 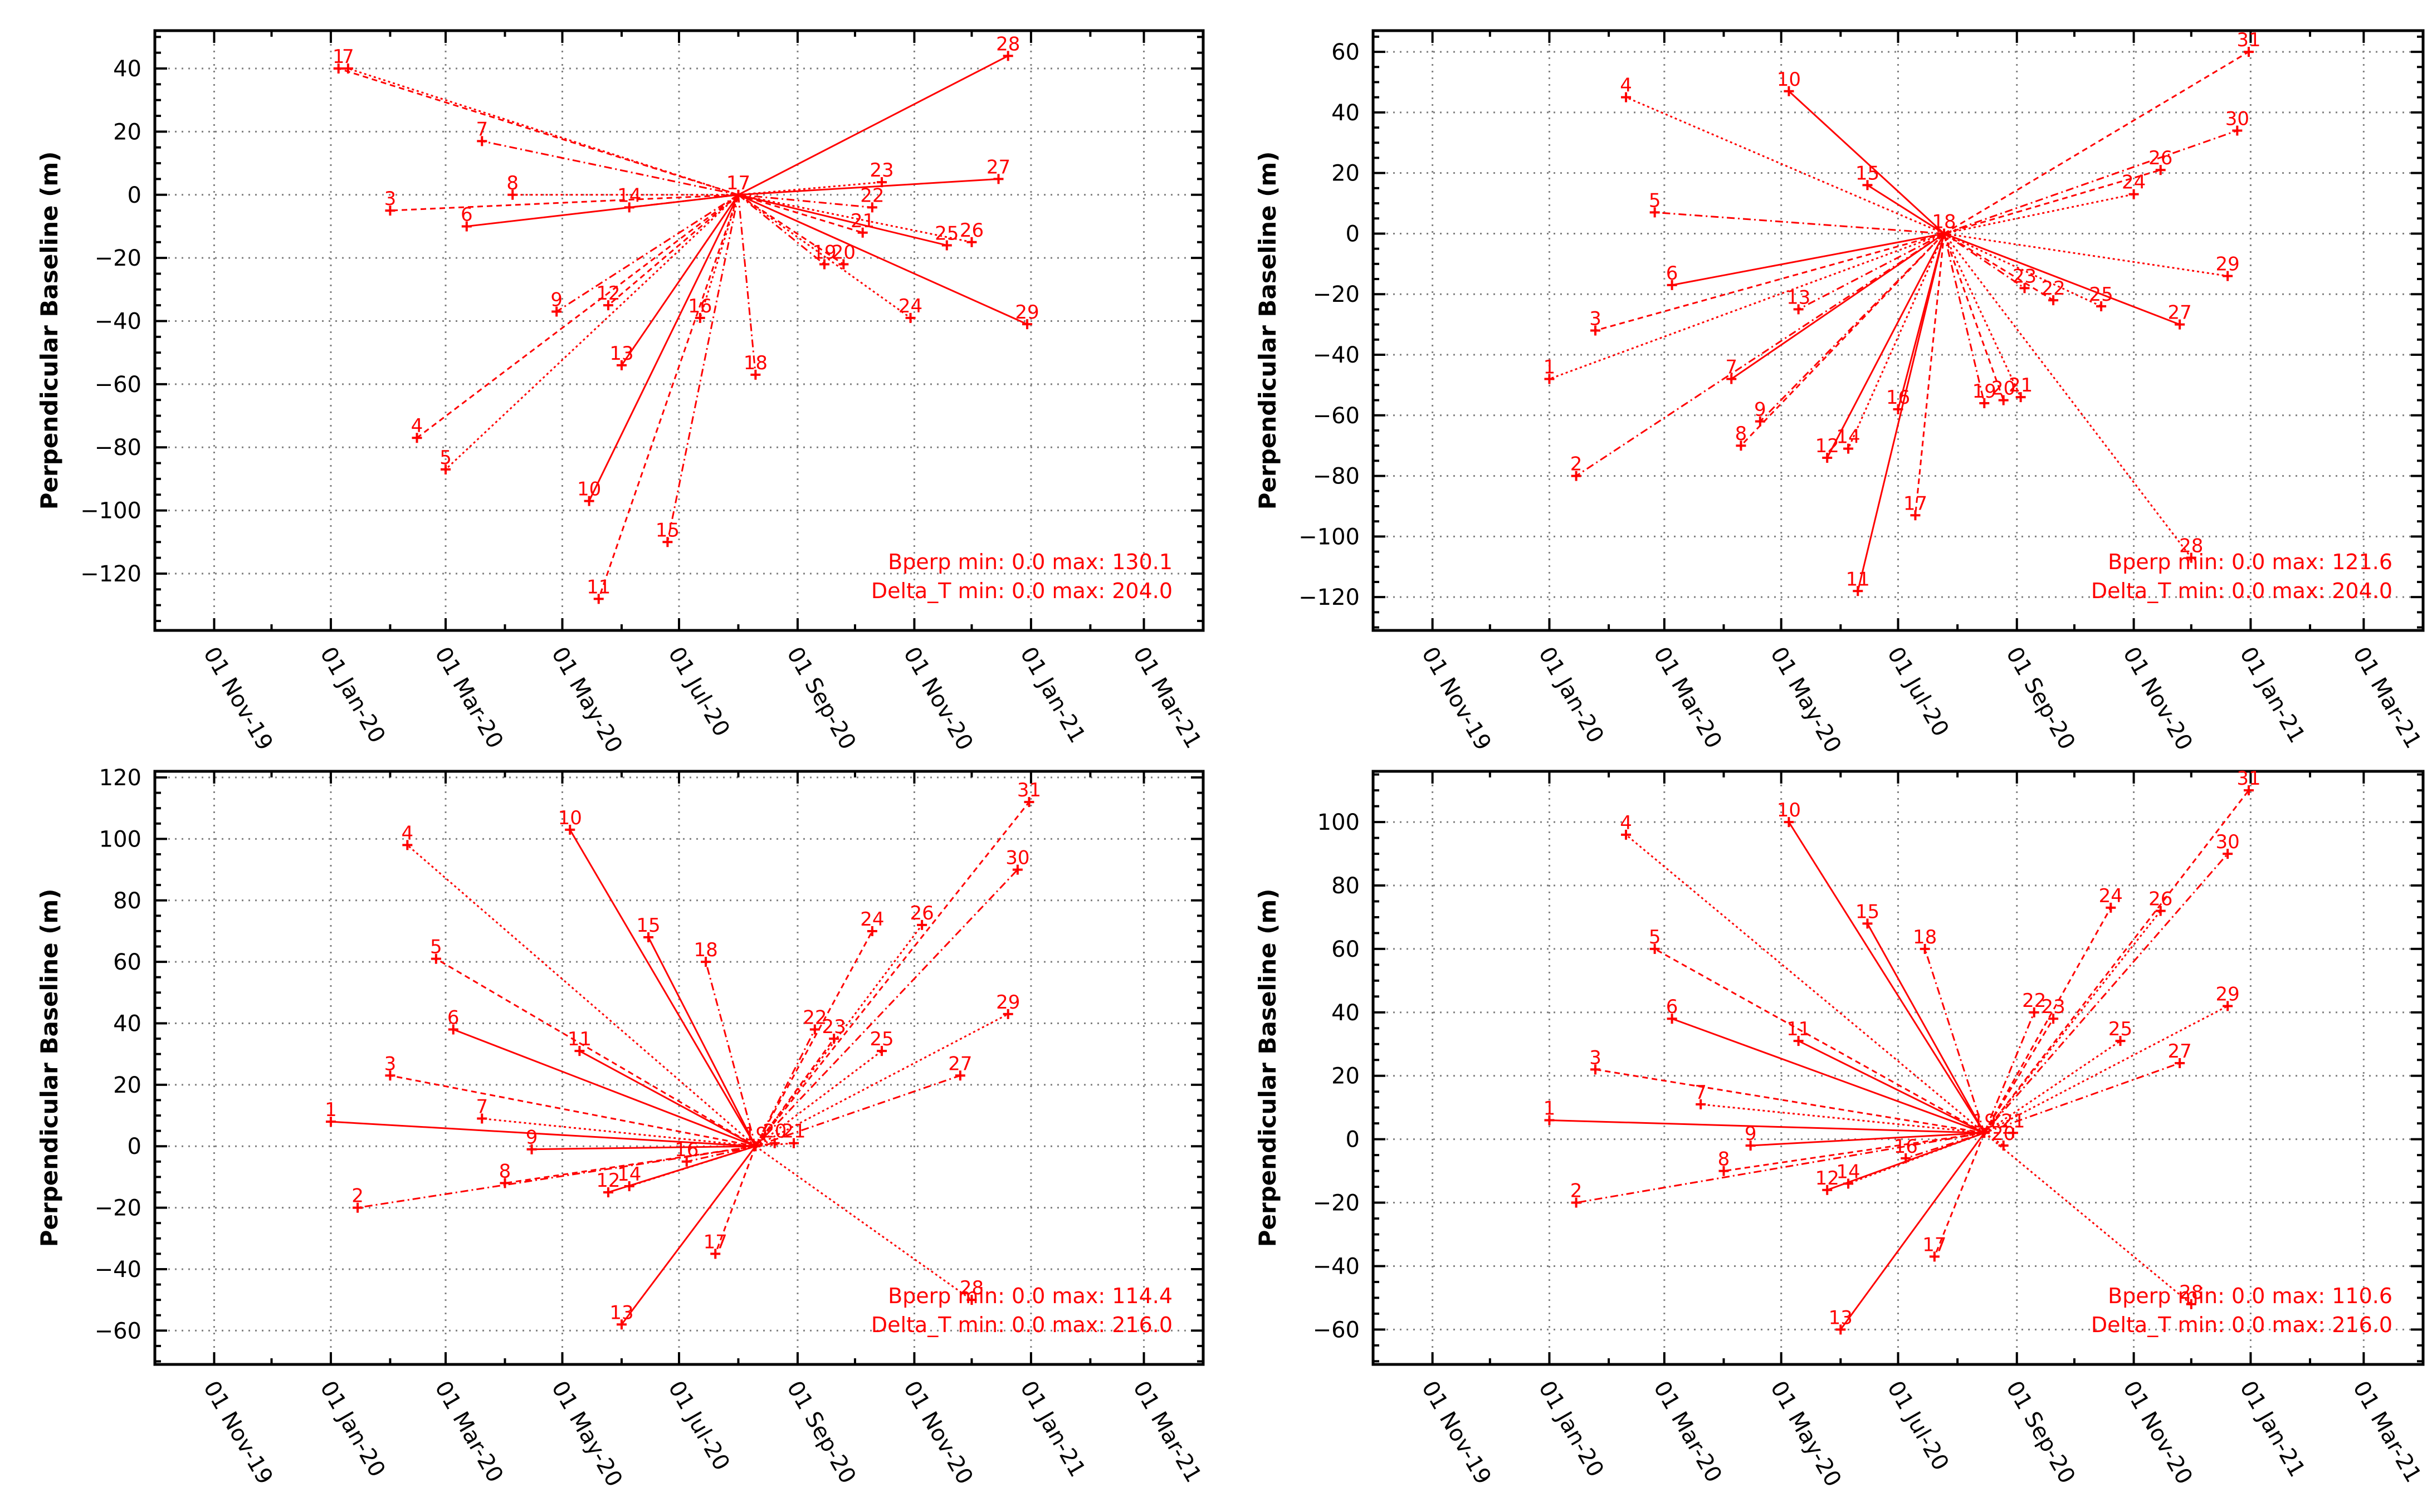 I want to click on acquisition-label: 31, so click(x=2248, y=40).